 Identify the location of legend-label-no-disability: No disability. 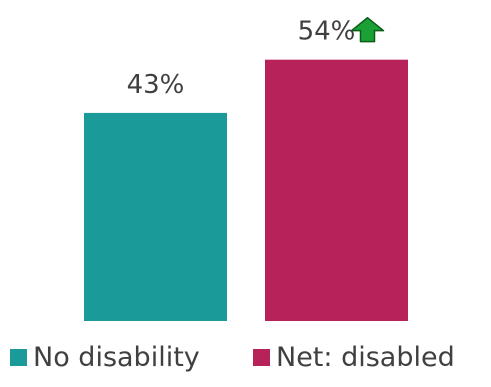
(116, 357).